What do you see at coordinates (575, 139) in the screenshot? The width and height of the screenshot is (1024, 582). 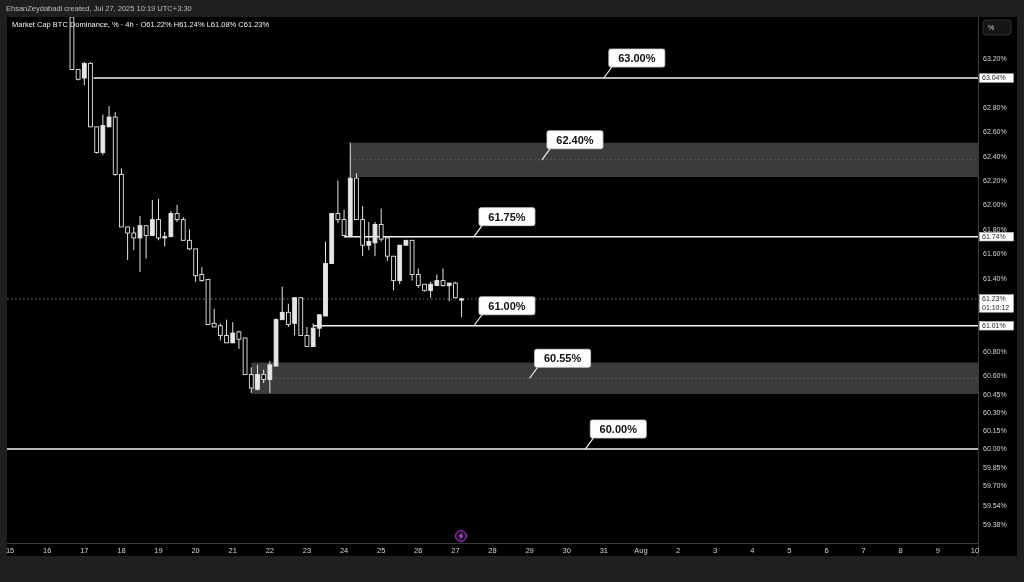 I see `annotation: 62.40%` at bounding box center [575, 139].